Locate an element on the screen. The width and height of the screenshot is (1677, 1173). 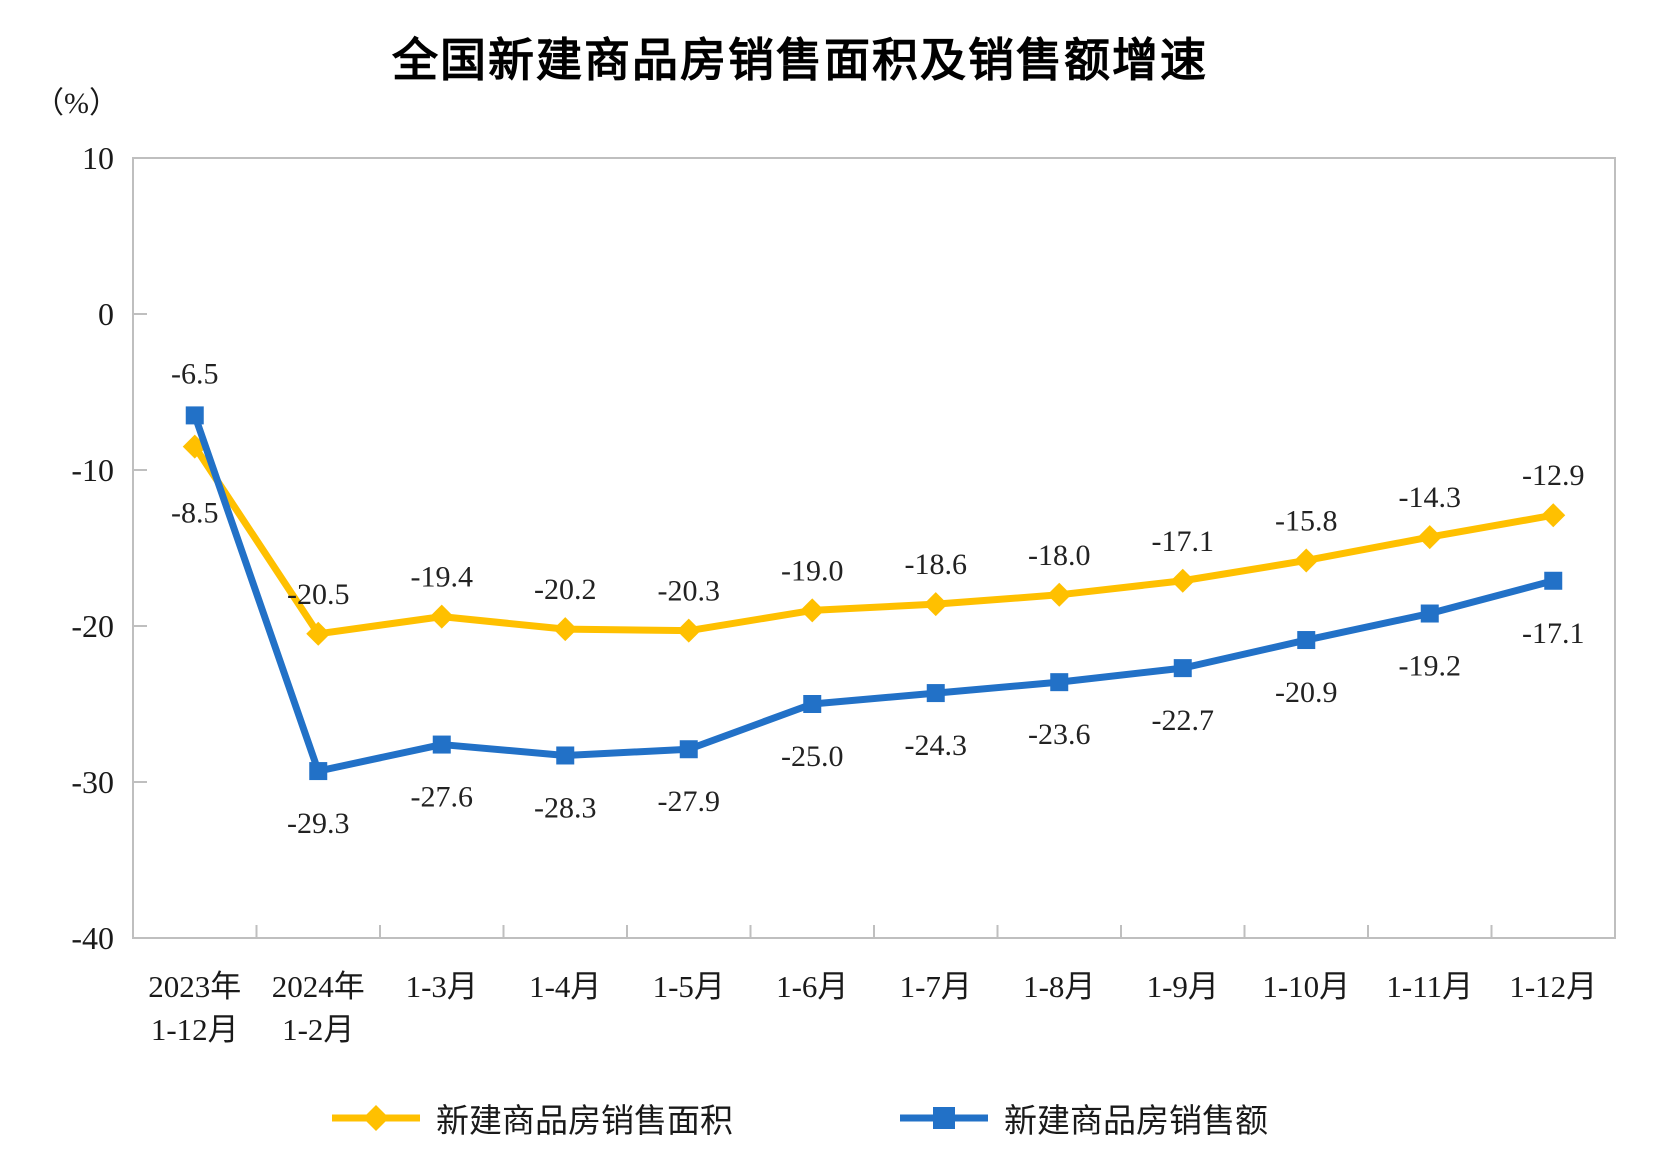
data-point-label: -19.4 is located at coordinates (442, 577).